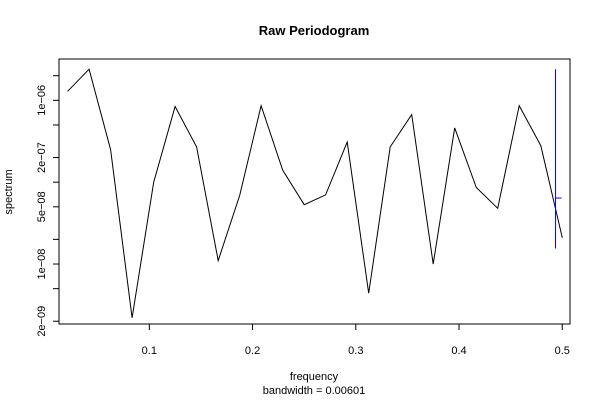  Describe the element at coordinates (252, 351) in the screenshot. I see `x-tick-label: 0.2` at that location.